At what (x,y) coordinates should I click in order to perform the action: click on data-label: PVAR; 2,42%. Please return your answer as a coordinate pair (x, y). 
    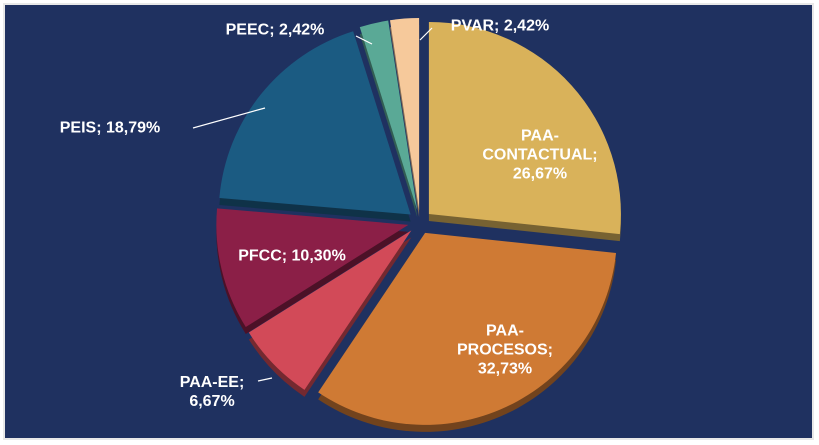
    Looking at the image, I should click on (500, 26).